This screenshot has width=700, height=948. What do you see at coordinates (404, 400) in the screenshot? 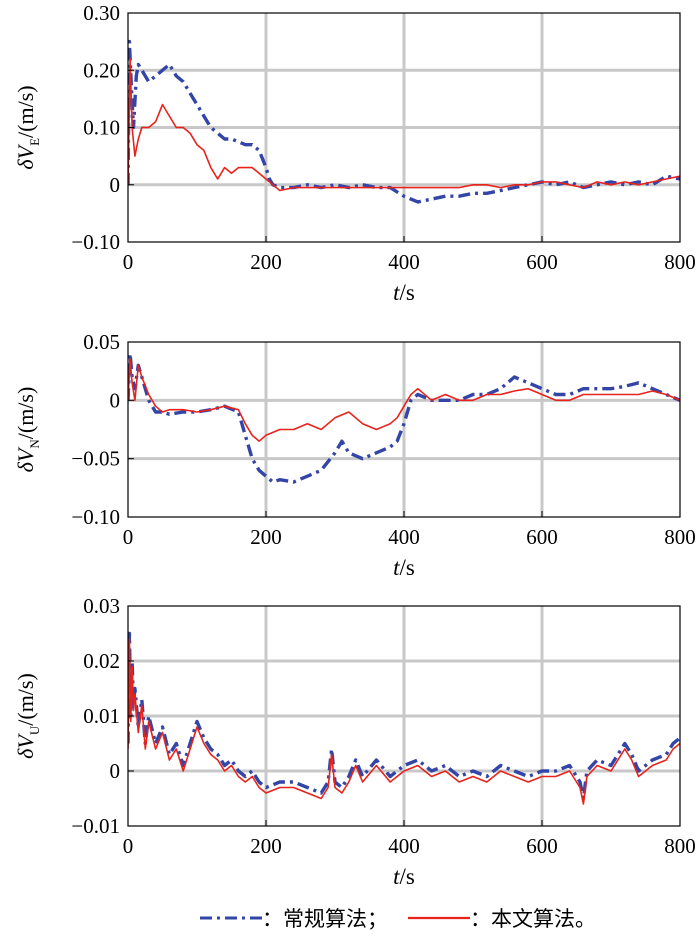
I see `panel-vn-series-proposed` at bounding box center [404, 400].